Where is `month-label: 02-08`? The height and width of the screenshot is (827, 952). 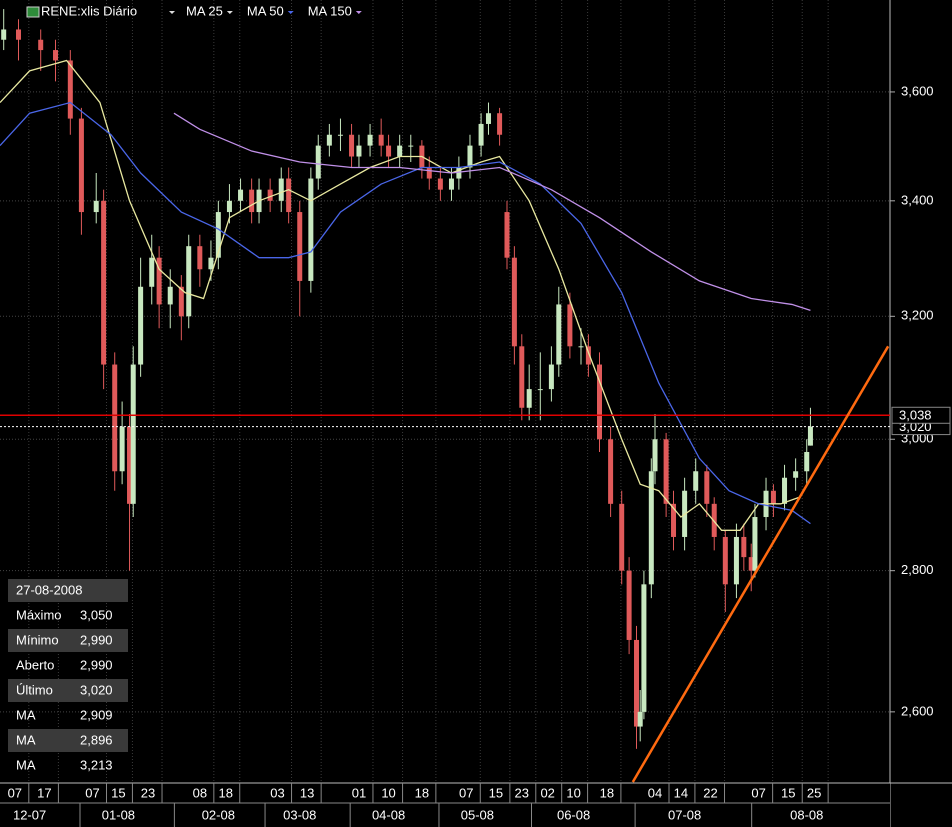
month-label: 02-08 is located at coordinates (218, 814).